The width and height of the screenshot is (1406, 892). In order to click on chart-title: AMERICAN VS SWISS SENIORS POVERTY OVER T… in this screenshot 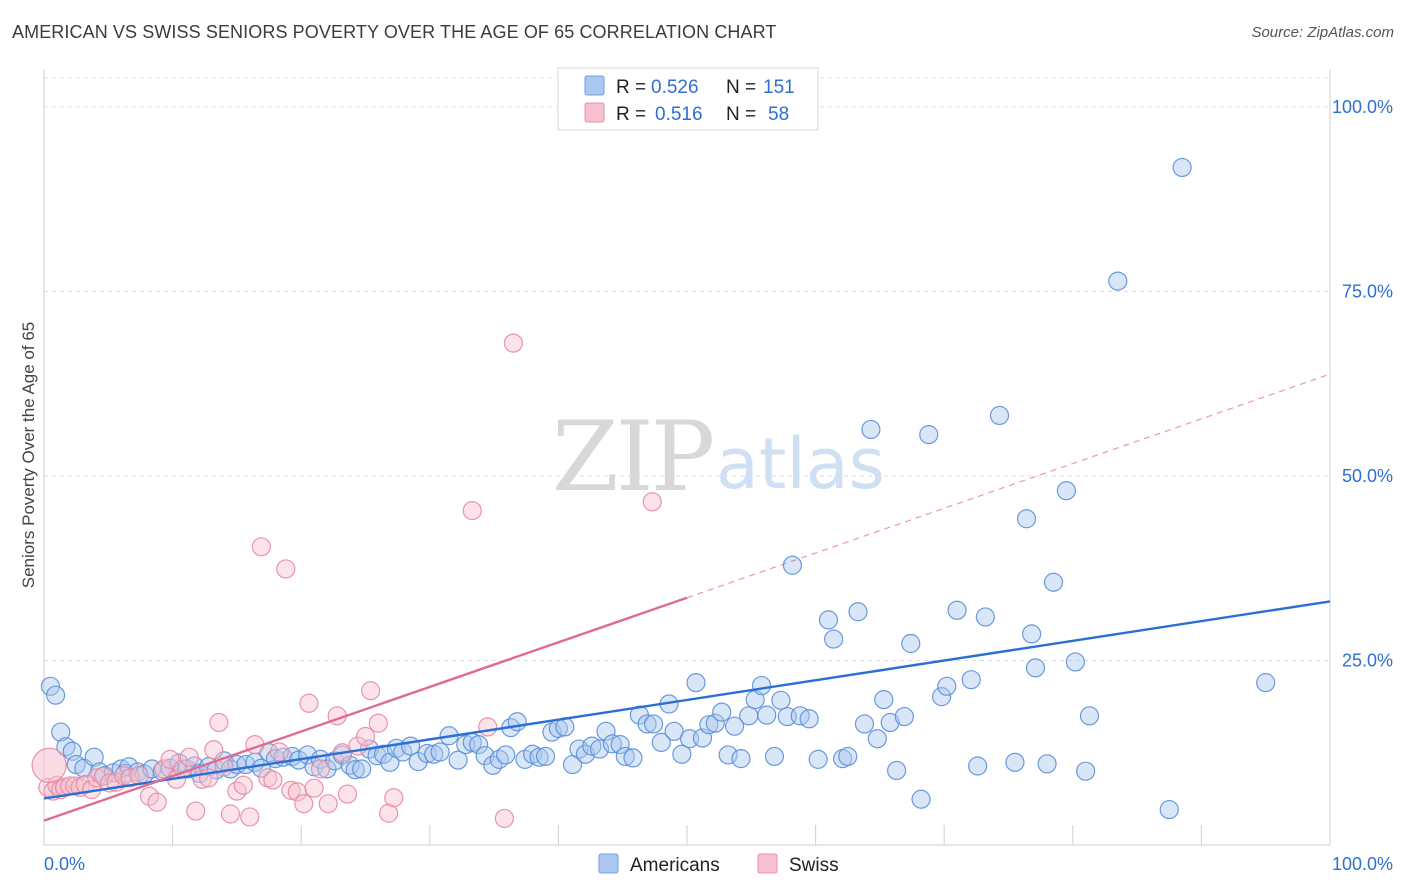, I will do `click(394, 32)`.